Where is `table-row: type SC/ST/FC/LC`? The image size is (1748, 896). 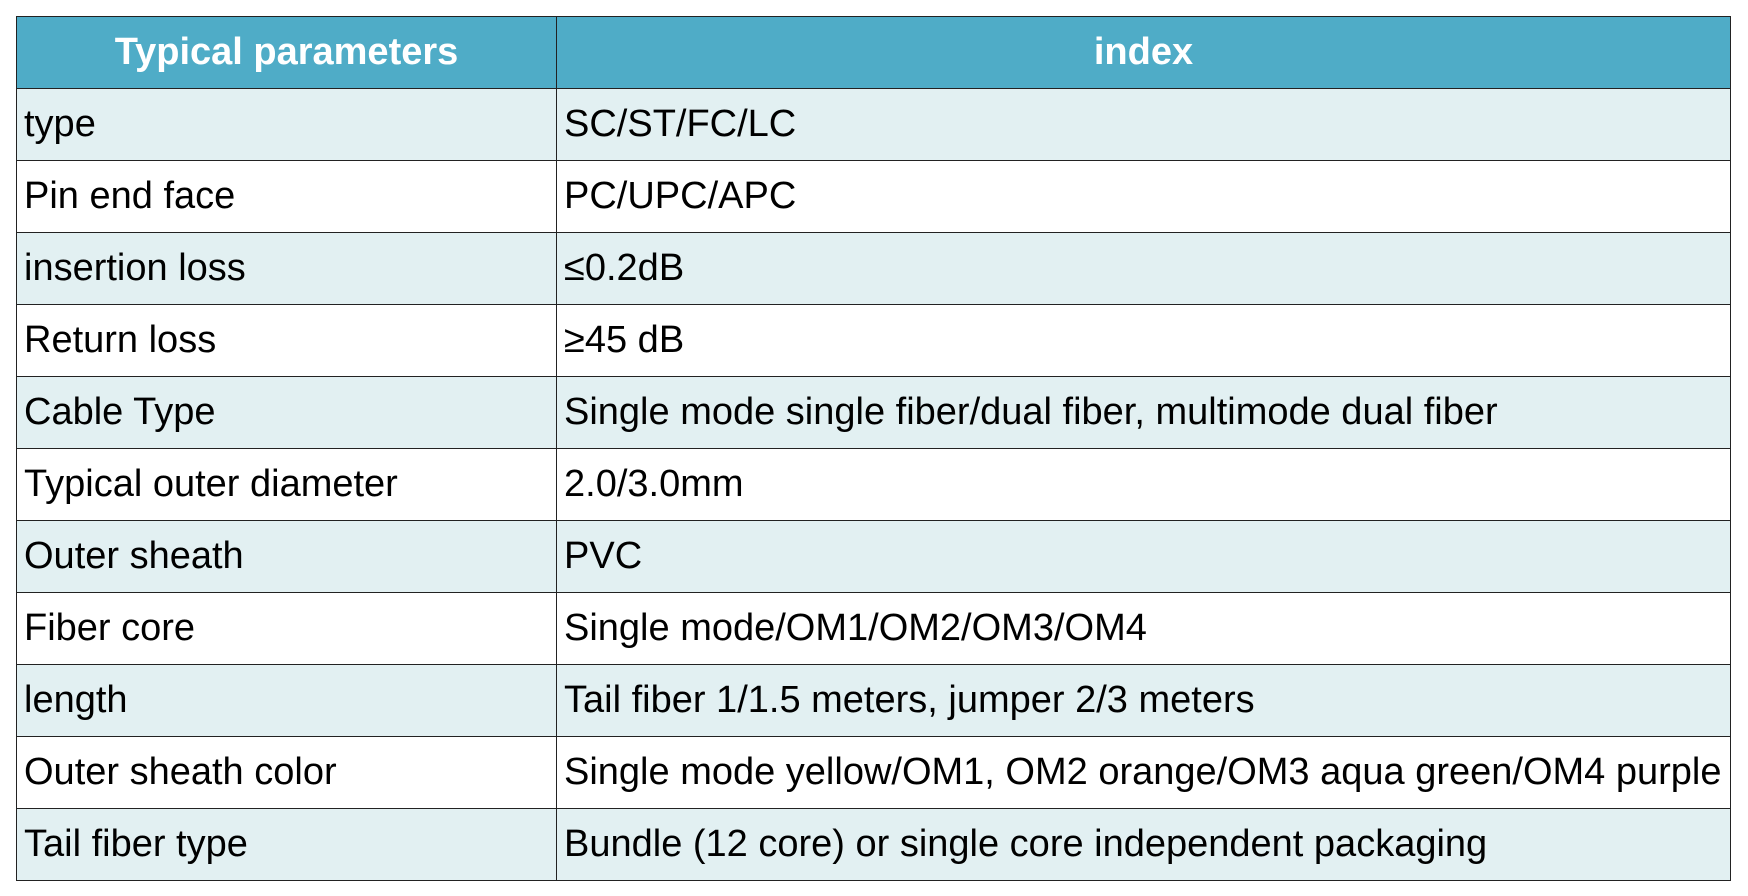
table-row: type SC/ST/FC/LC is located at coordinates (873, 124).